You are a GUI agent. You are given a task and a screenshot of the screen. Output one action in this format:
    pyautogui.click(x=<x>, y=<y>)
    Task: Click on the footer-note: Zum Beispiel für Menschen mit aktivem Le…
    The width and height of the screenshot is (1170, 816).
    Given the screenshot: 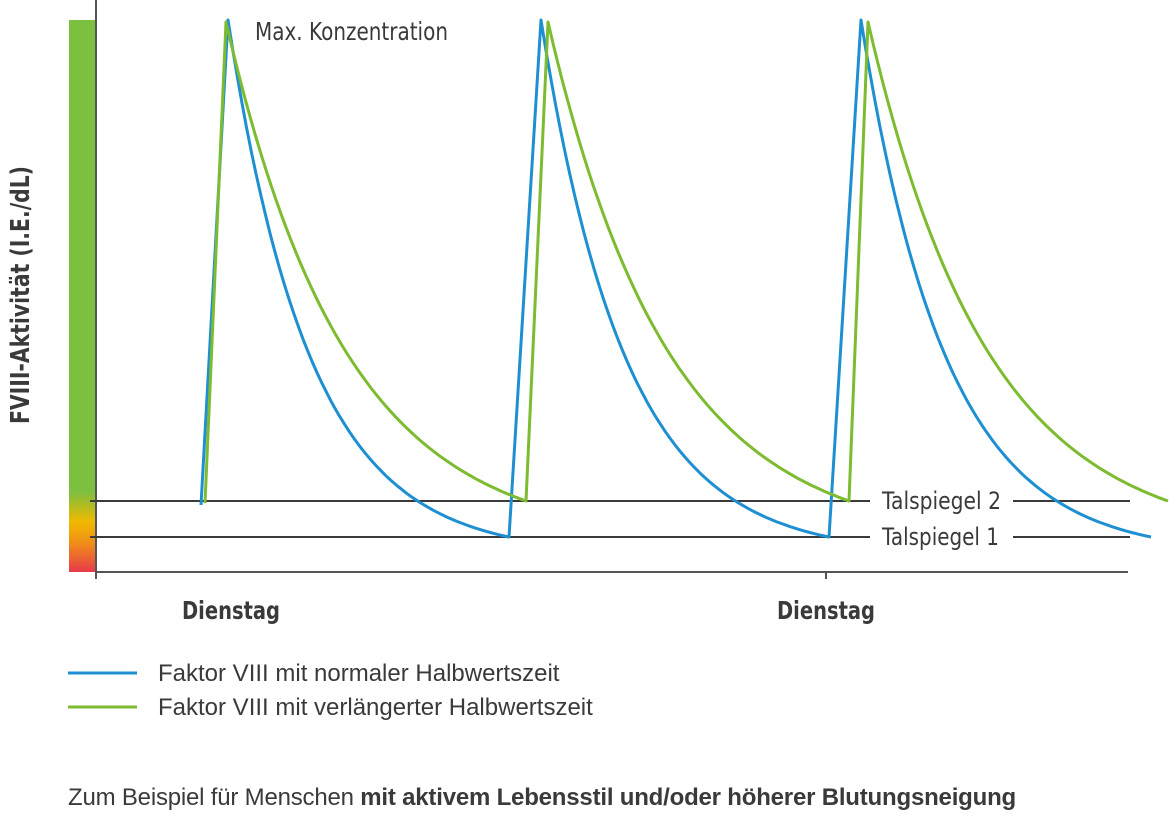 What is the action you would take?
    pyautogui.click(x=542, y=798)
    